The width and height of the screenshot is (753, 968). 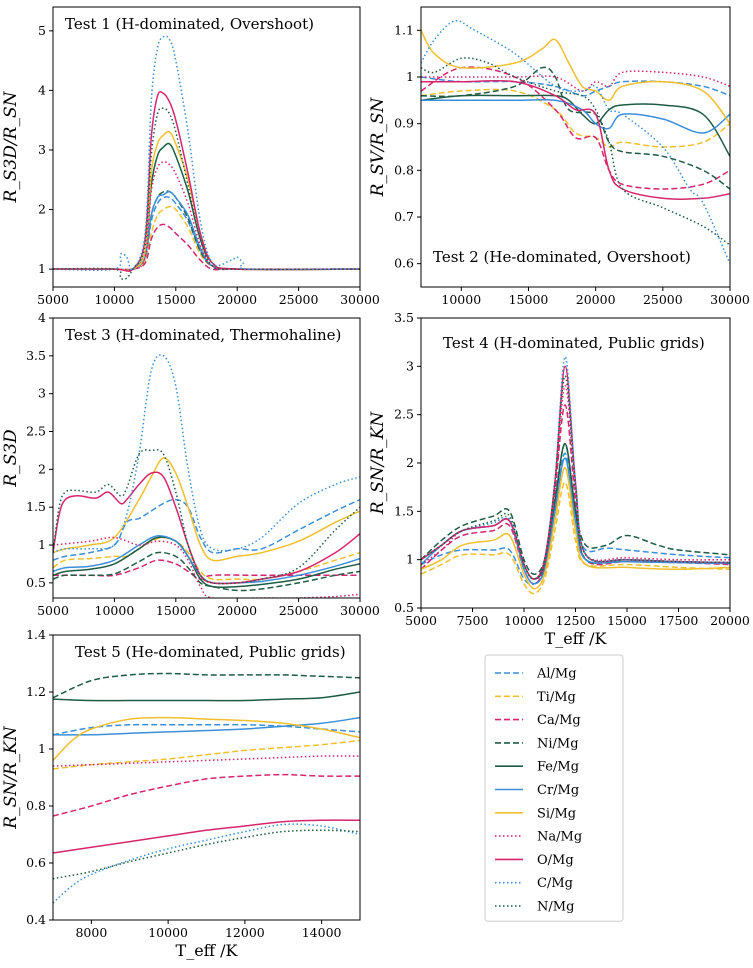 I want to click on x-tick-label: 12000, so click(x=245, y=932).